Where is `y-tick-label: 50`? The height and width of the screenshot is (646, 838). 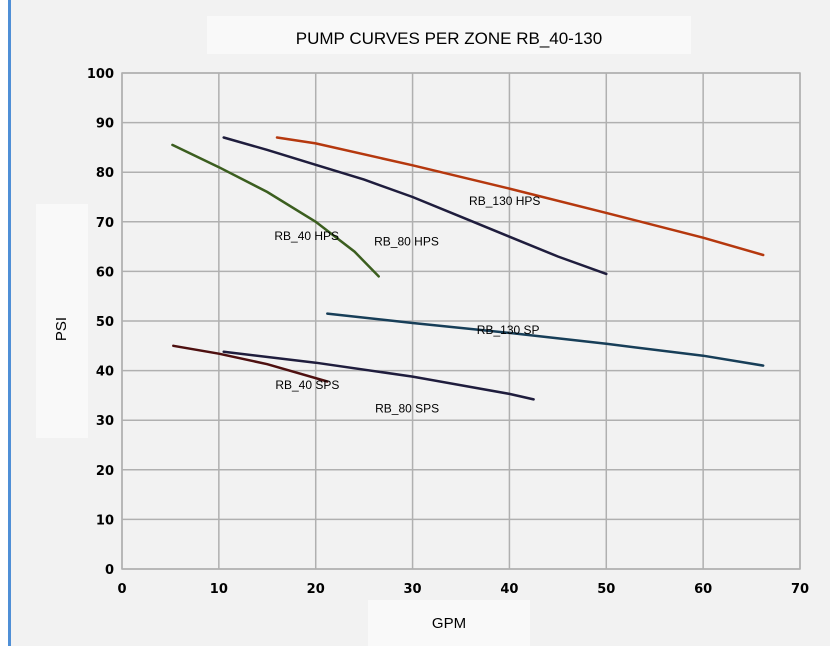 y-tick-label: 50 is located at coordinates (105, 322).